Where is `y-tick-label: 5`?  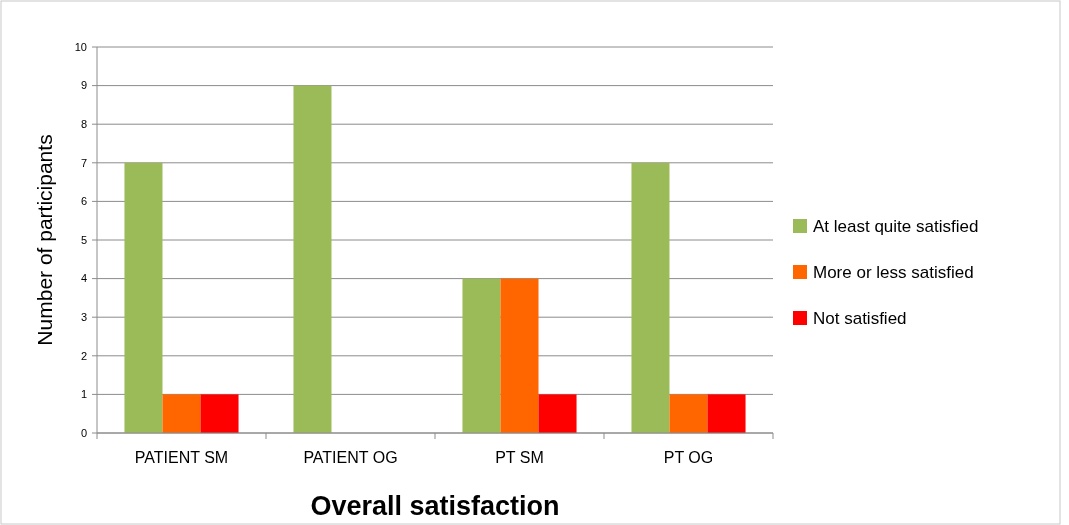
y-tick-label: 5 is located at coordinates (83, 239).